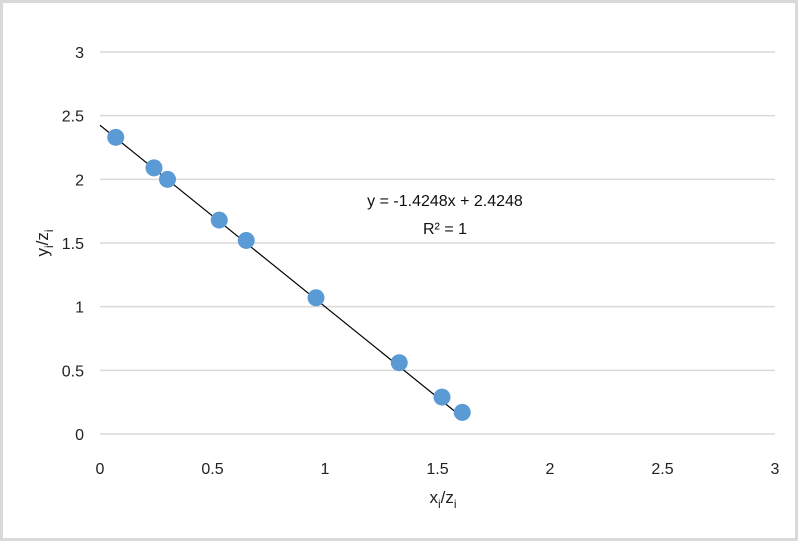  I want to click on x-axis-title-main: x, so click(433, 497).